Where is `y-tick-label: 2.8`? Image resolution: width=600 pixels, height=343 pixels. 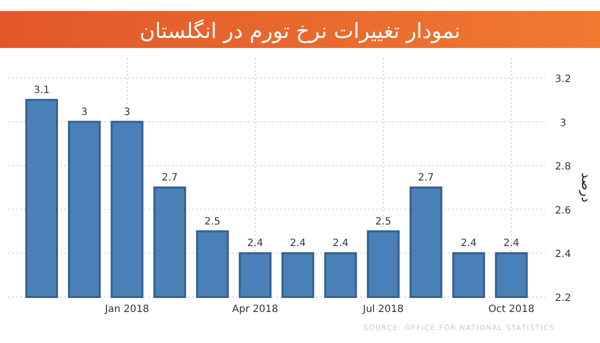
y-tick-label: 2.8 is located at coordinates (563, 167).